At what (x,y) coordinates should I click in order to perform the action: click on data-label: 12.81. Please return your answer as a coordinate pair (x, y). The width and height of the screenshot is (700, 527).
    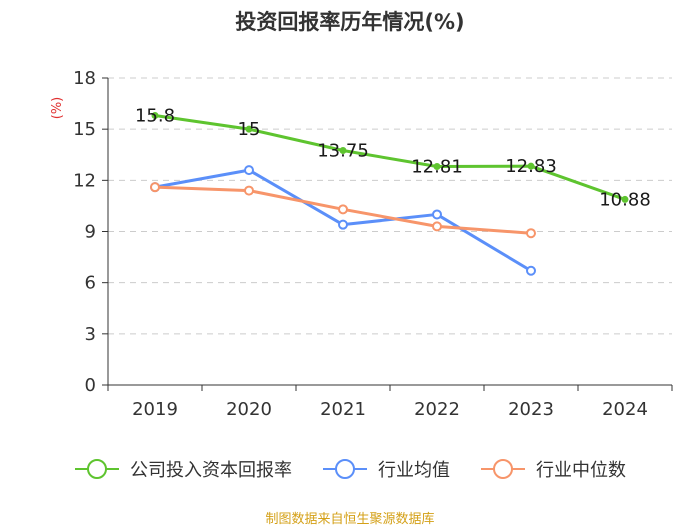
    Looking at the image, I should click on (437, 167).